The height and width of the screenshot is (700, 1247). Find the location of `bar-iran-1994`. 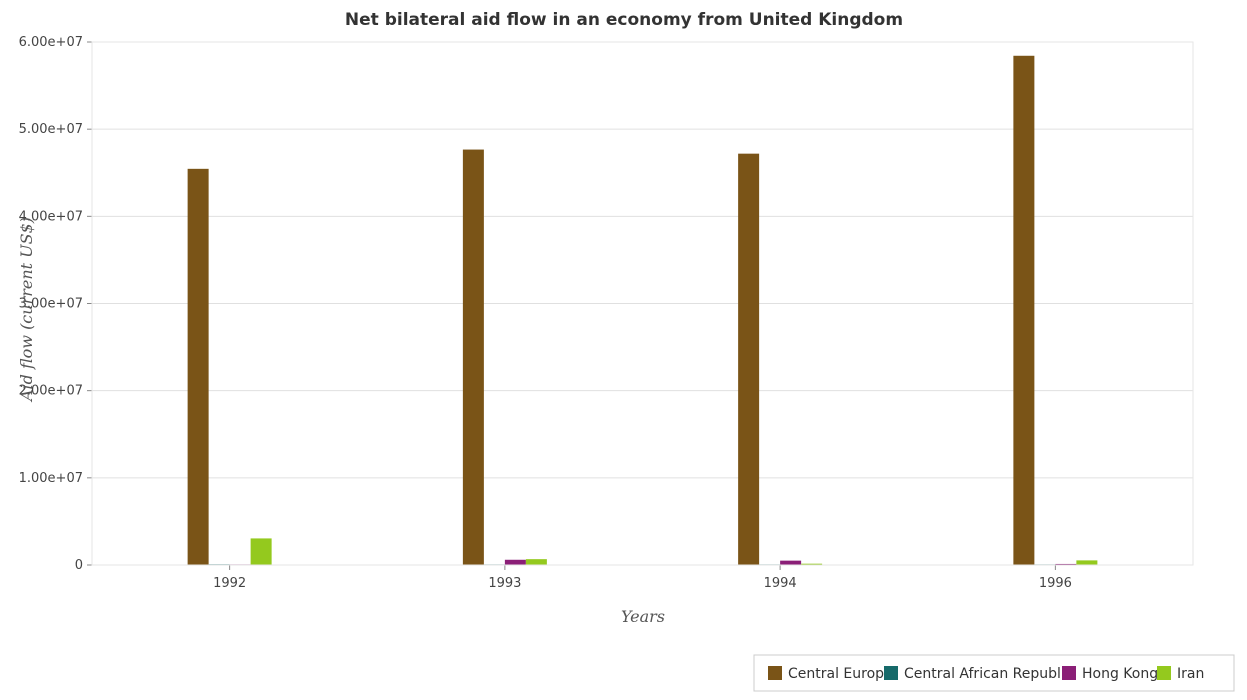

bar-iran-1994 is located at coordinates (812, 564).